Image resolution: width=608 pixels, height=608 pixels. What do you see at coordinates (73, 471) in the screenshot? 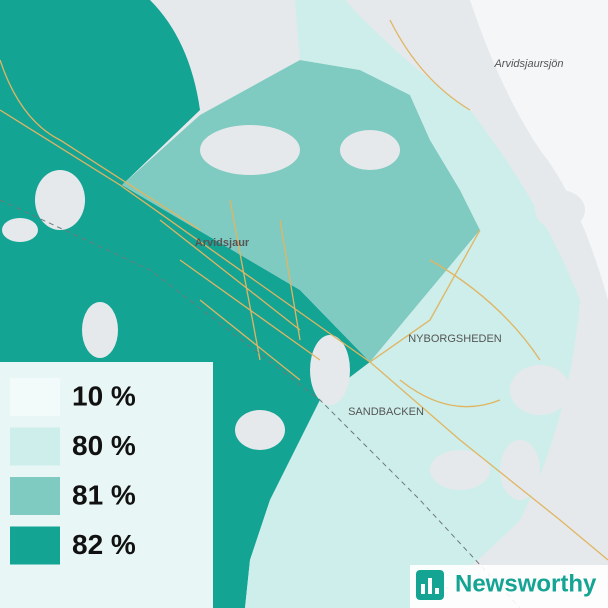
I see `legend: 10 % 80 % 81 % 82 %` at bounding box center [73, 471].